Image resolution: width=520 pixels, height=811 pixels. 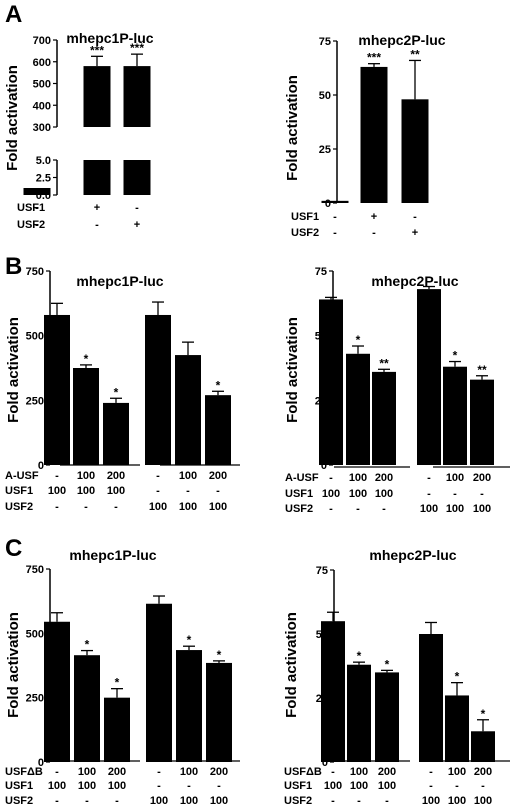 I want to click on c1-ytick-label-upper-4: 700, so click(x=42, y=41).